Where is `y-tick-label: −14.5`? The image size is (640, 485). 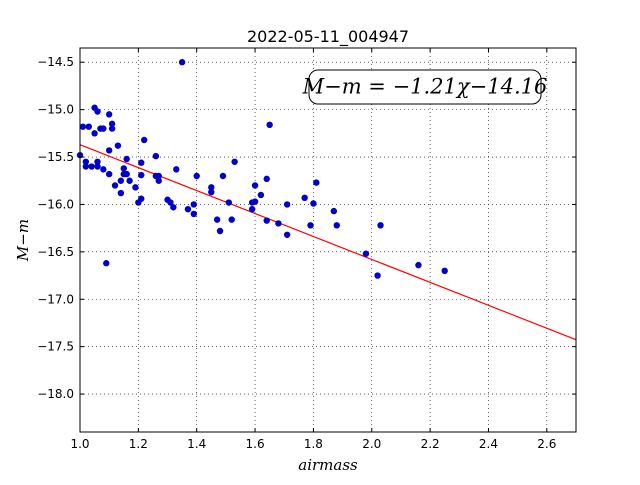
y-tick-label: −14.5 is located at coordinates (55, 62).